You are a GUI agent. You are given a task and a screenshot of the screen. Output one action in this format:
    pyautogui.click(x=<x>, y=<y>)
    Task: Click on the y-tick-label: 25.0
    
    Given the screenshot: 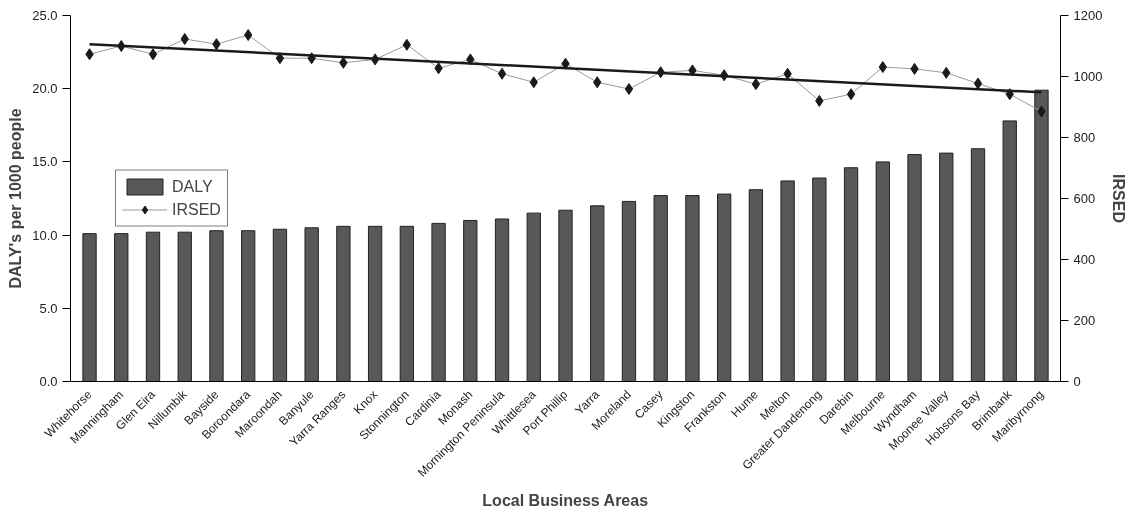 What is the action you would take?
    pyautogui.click(x=45, y=15)
    